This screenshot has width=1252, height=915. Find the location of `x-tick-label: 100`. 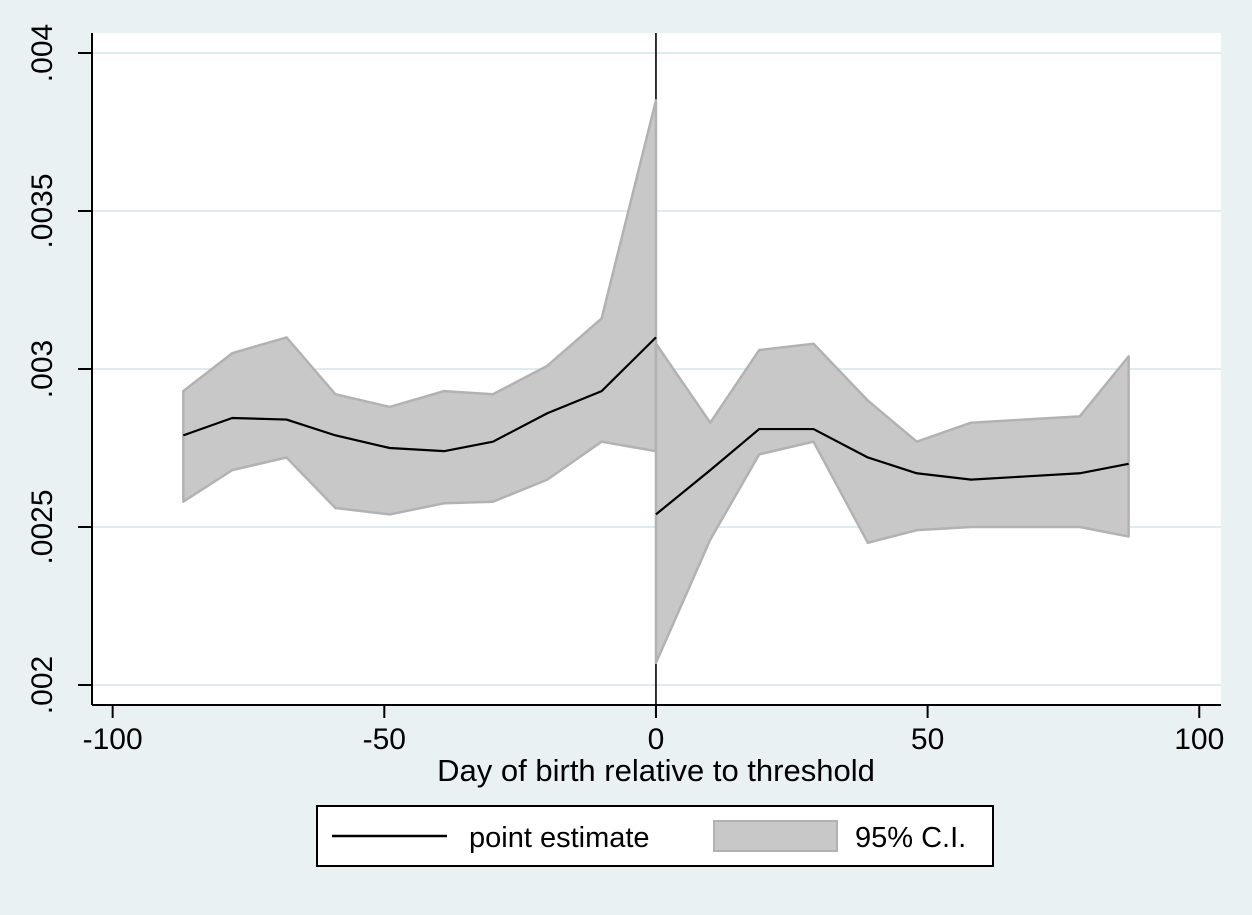

x-tick-label: 100 is located at coordinates (1199, 739).